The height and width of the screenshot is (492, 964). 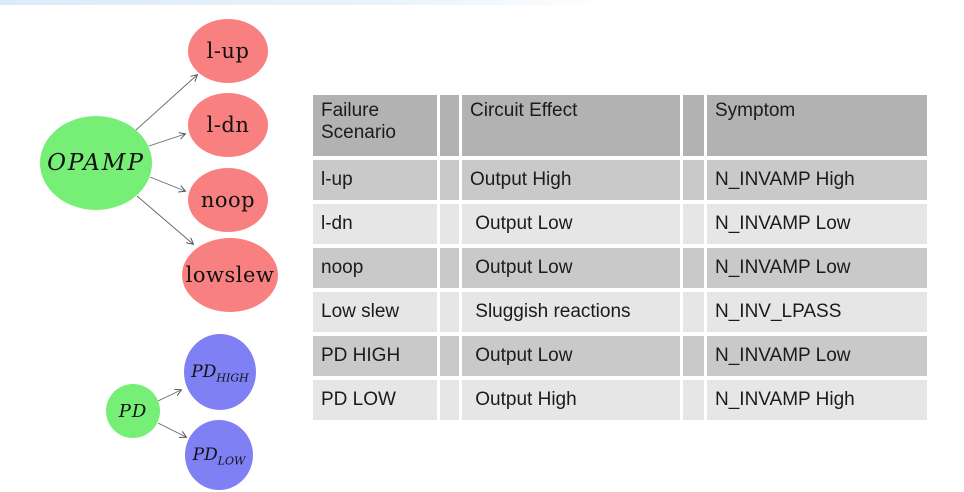 I want to click on node-l-dn-label: l-dn, so click(x=228, y=125).